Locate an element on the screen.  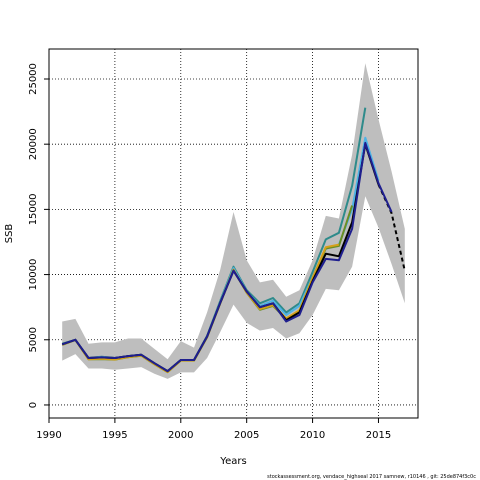
x-axis-title: Years is located at coordinates (232, 461).